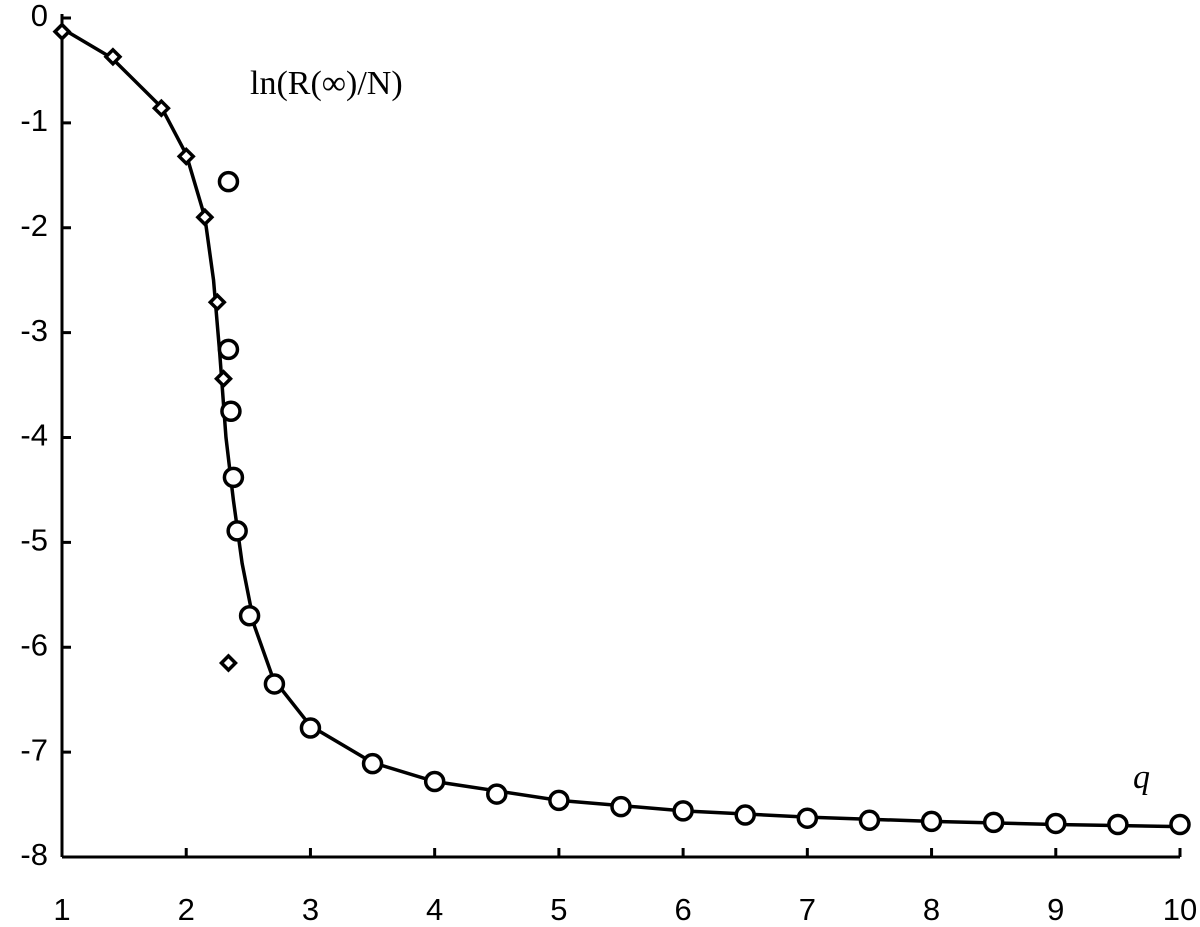  I want to click on y-tick-label: -8, so click(34, 854).